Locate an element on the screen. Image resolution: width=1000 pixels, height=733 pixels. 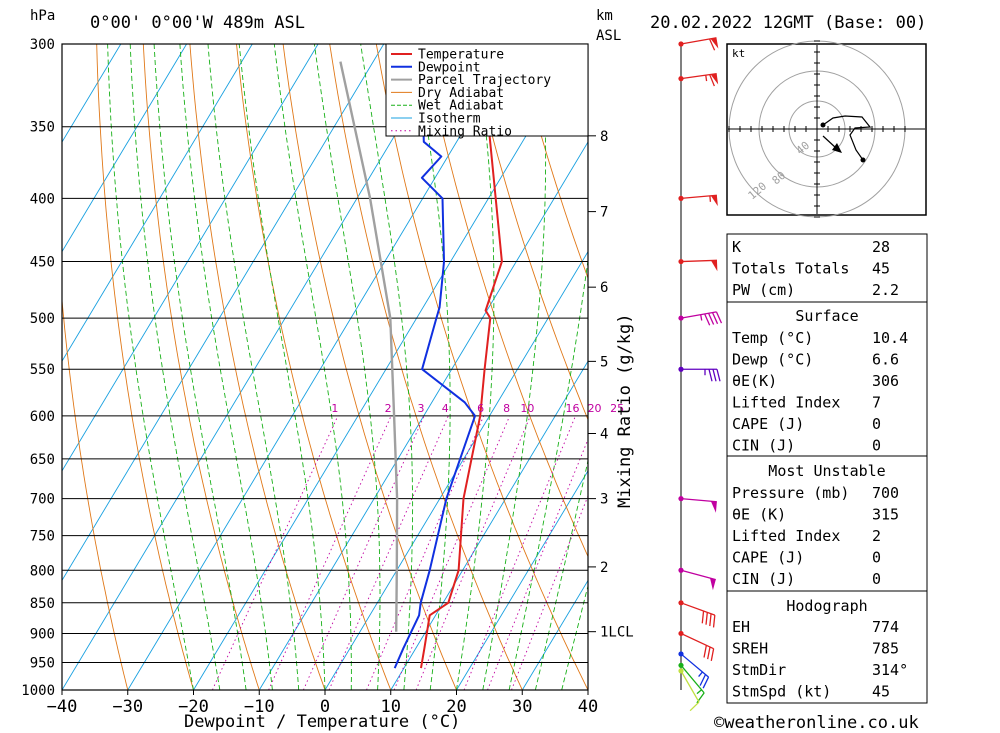
legend-entry: Temperature is located at coordinates (461, 55).